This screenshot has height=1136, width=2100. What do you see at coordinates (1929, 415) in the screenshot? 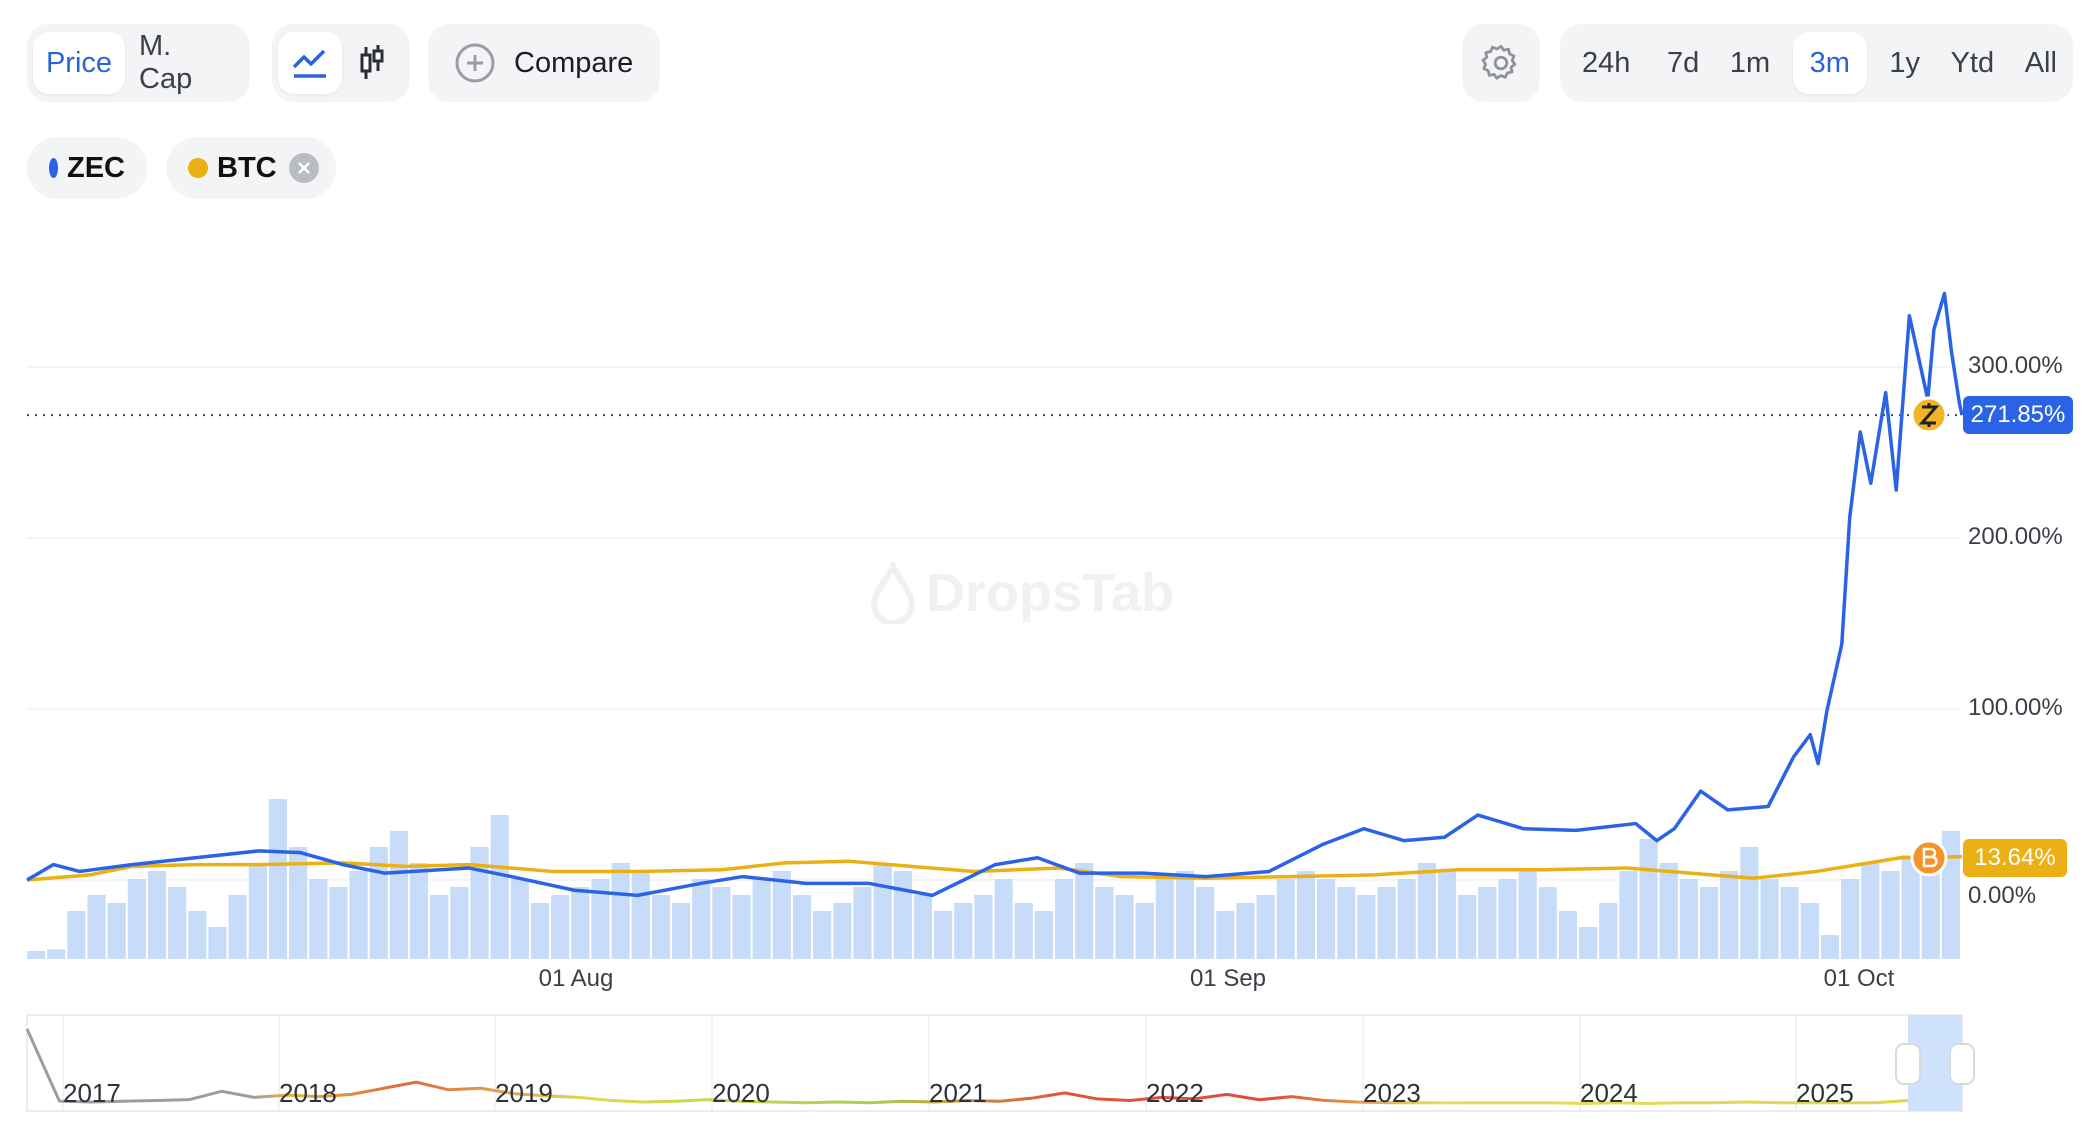
I see `zec-coin-icon` at bounding box center [1929, 415].